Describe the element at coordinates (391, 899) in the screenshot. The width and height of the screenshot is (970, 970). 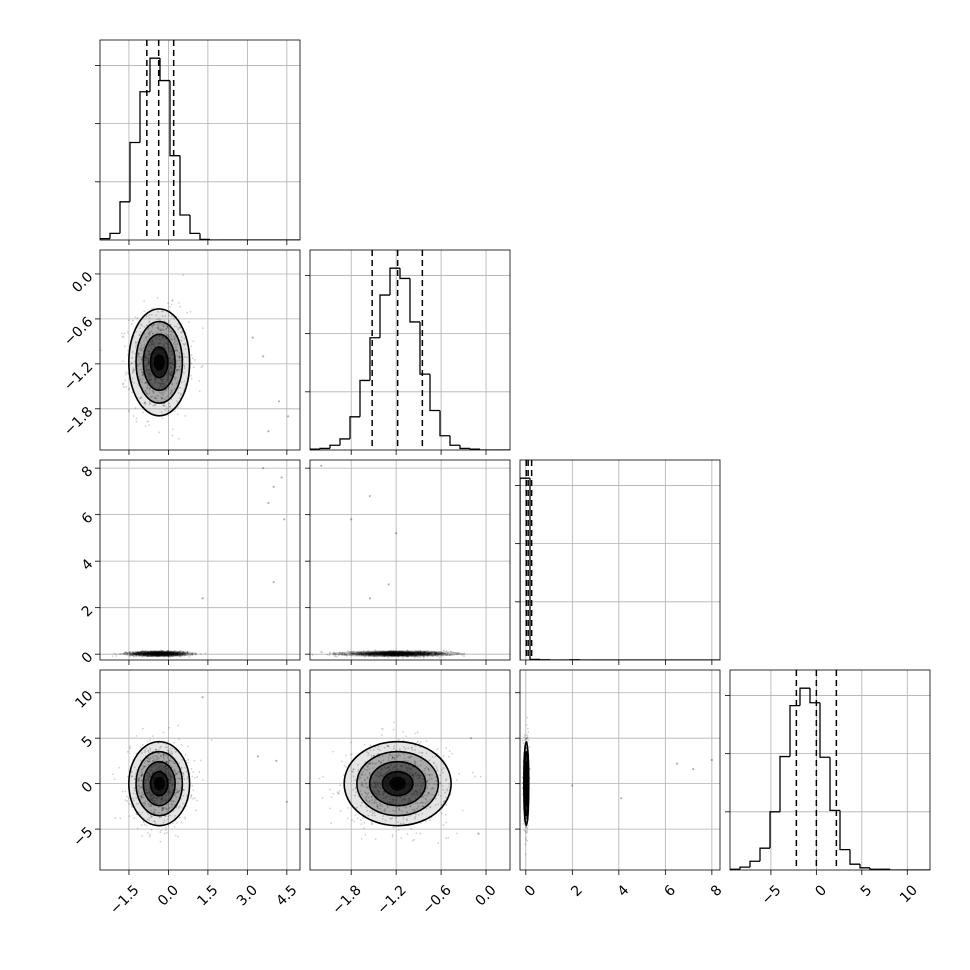
I see `x-tick-label: −1.2` at that location.